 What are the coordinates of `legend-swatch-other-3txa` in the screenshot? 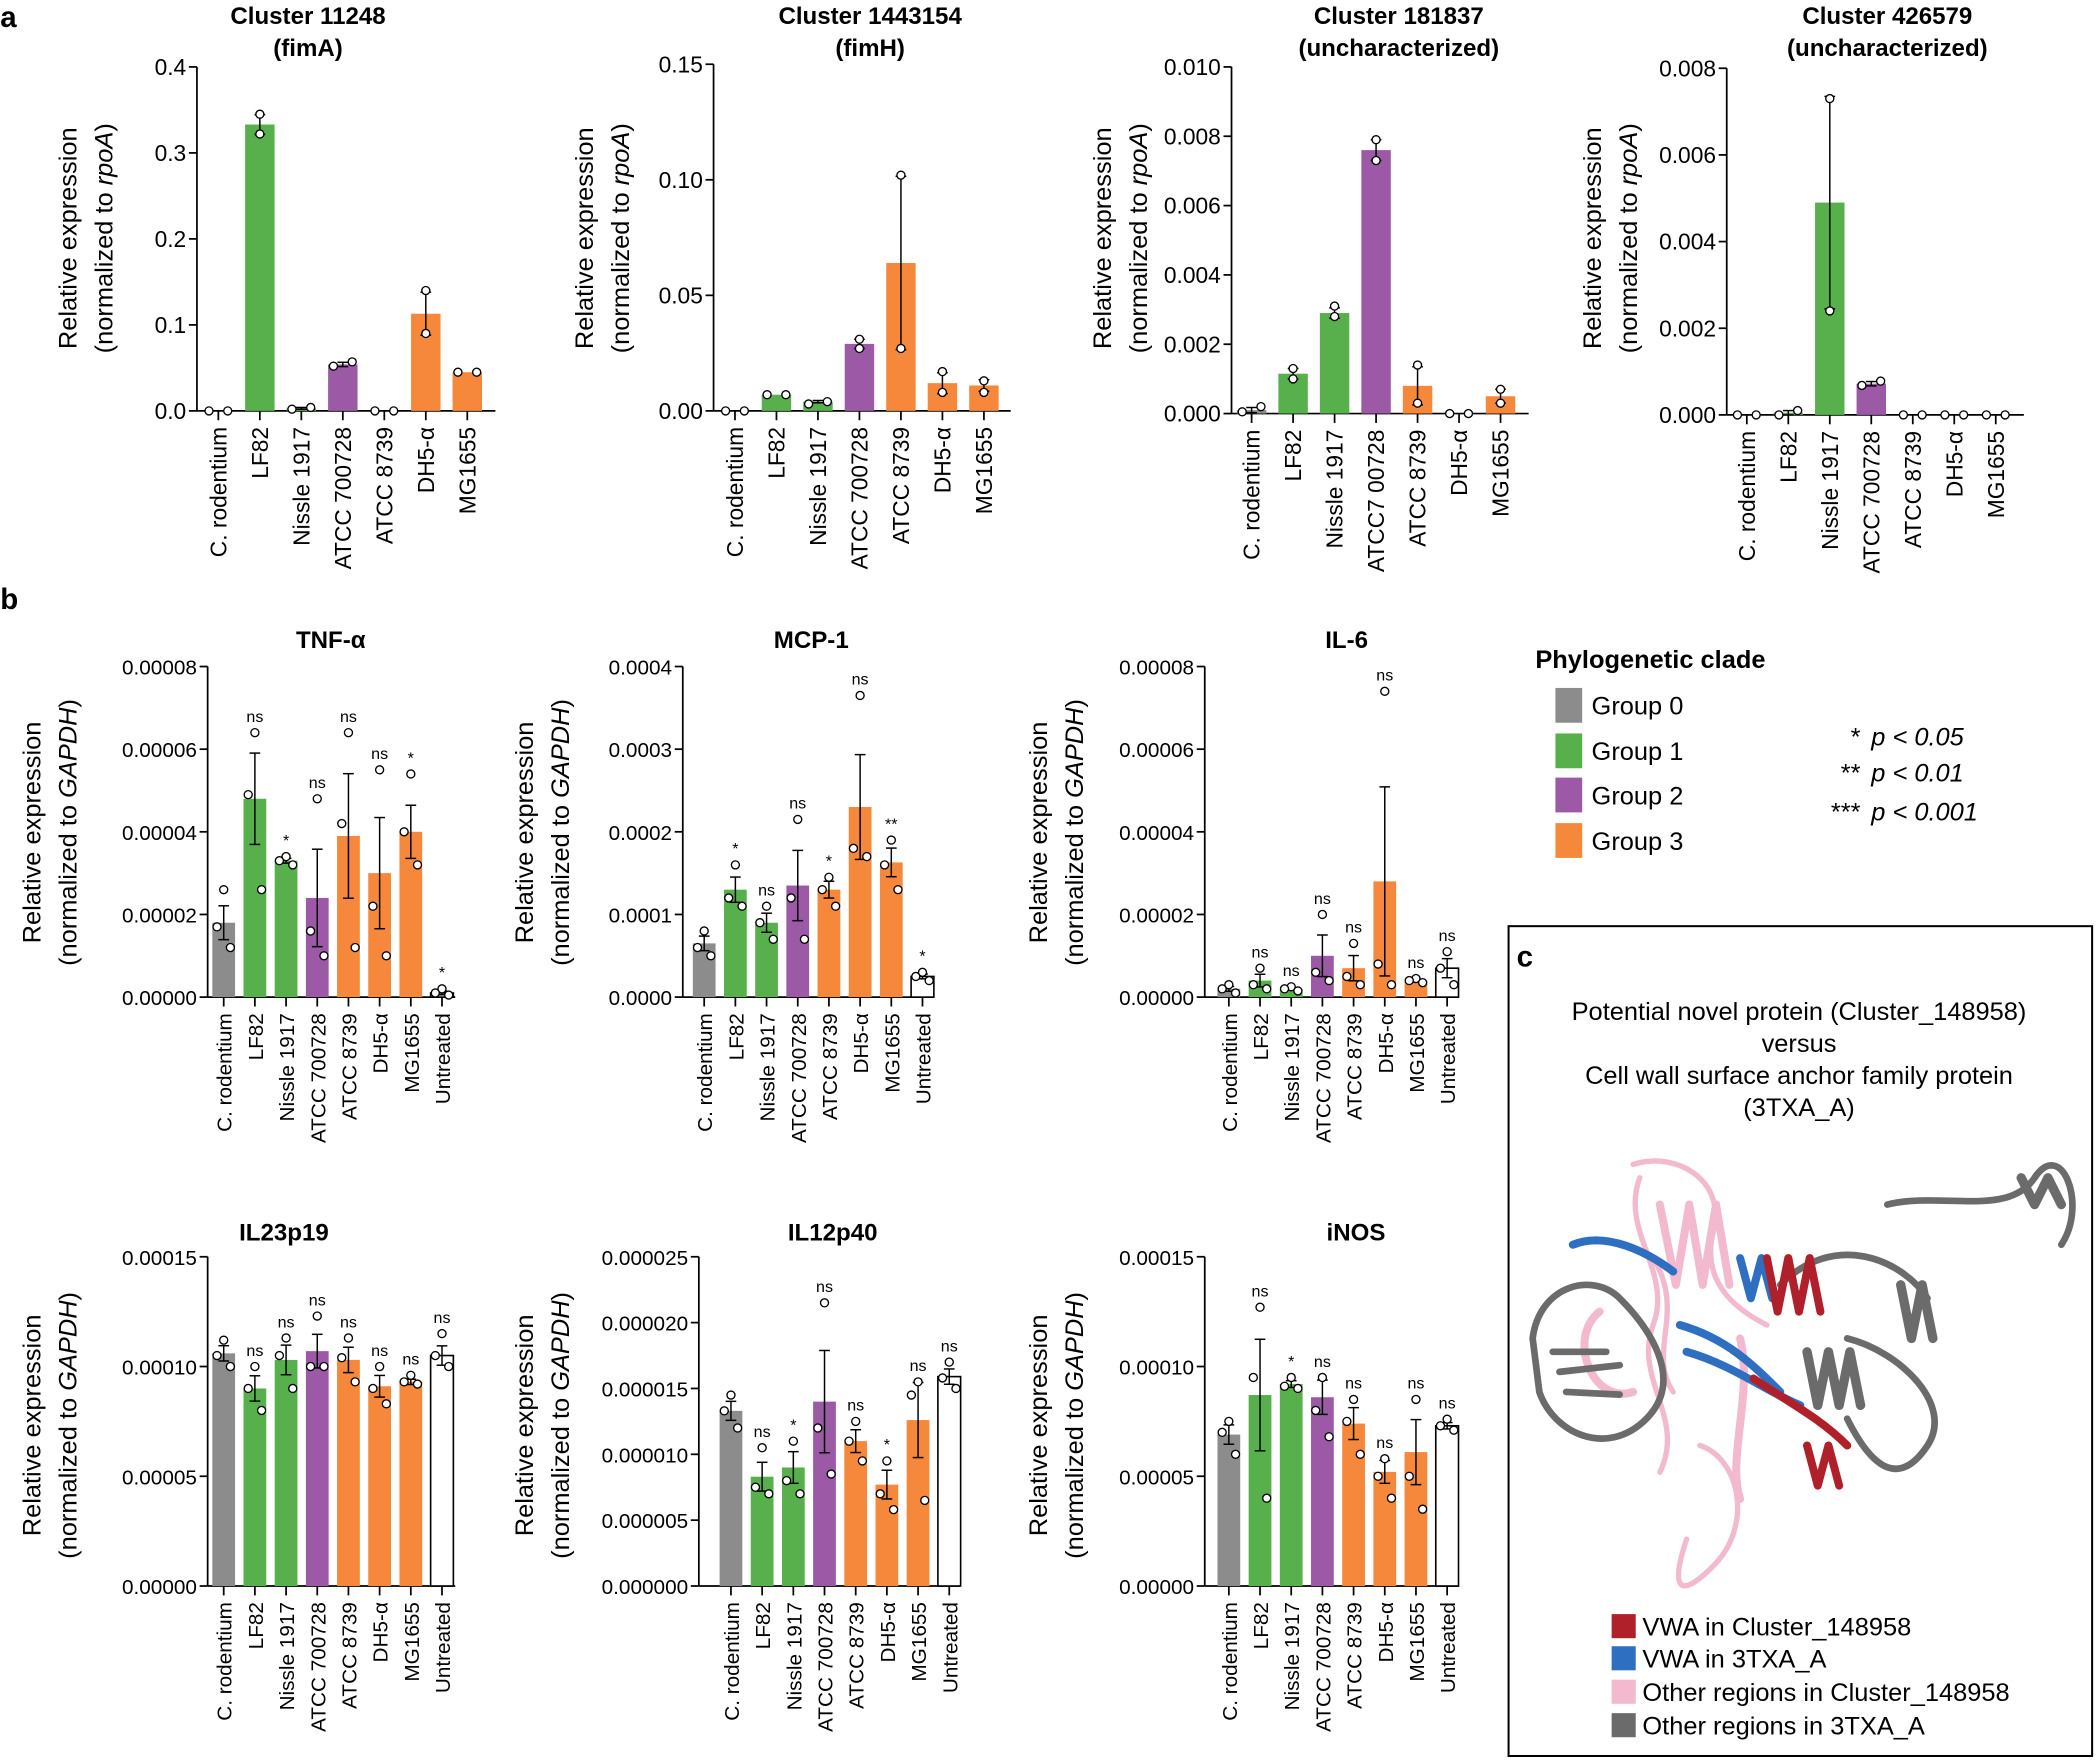 It's located at (1623, 1725).